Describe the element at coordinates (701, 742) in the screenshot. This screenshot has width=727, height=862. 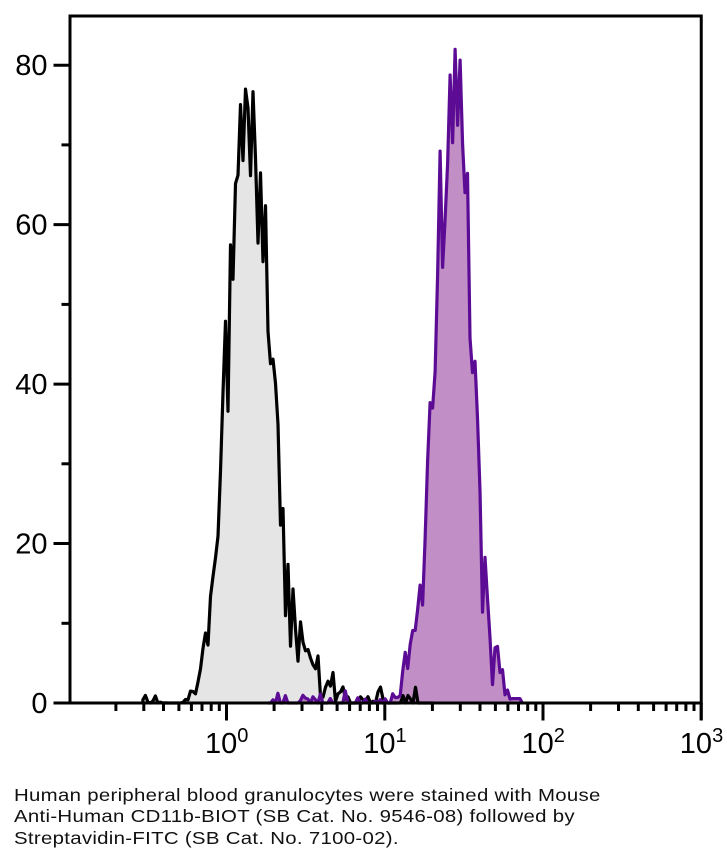
I see `svg-text: 10³` at that location.